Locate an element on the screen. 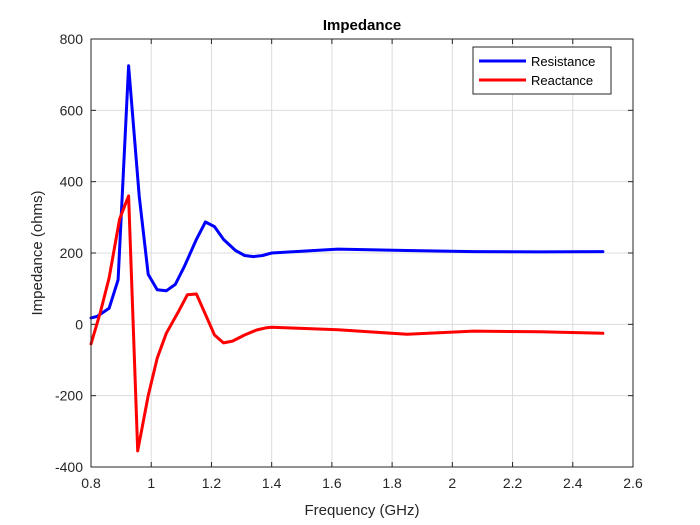 This screenshot has height=525, width=700. y-tick-label: 800 is located at coordinates (72, 39).